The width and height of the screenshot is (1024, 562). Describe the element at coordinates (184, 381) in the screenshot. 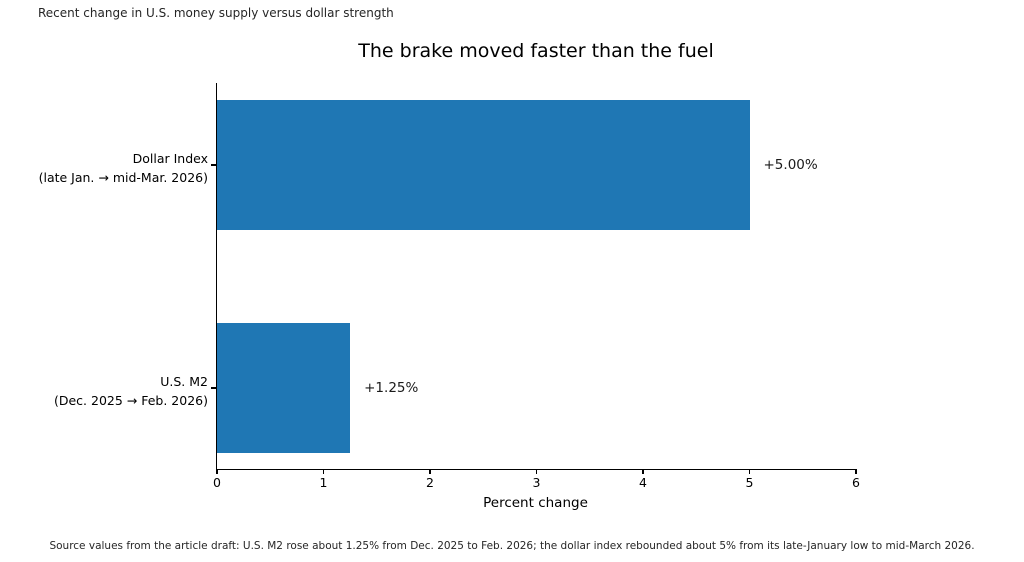

I see `y-tick-label-line: U.S. M2` at that location.